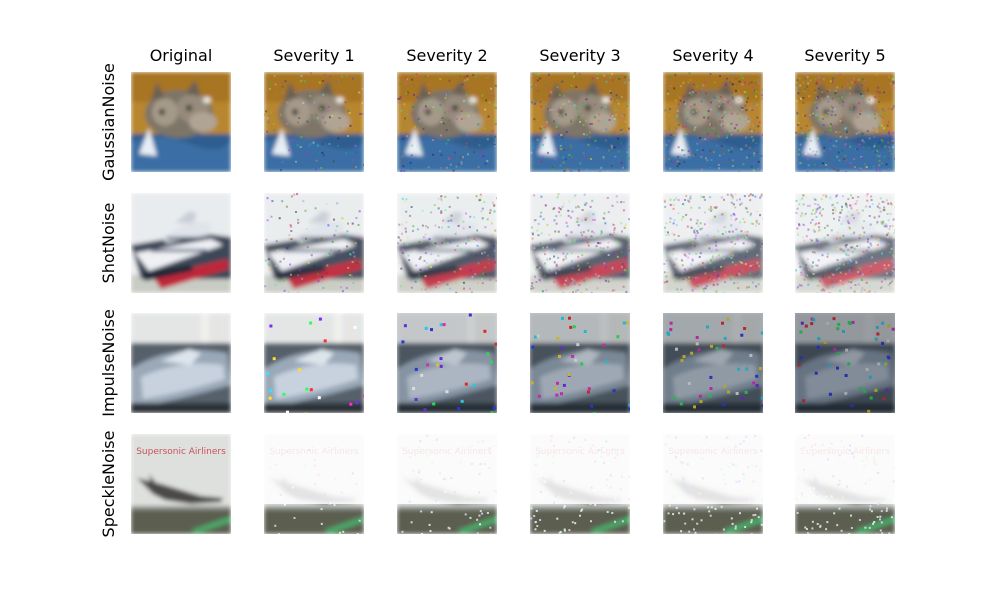  I want to click on column-title-0: Original, so click(181, 55).